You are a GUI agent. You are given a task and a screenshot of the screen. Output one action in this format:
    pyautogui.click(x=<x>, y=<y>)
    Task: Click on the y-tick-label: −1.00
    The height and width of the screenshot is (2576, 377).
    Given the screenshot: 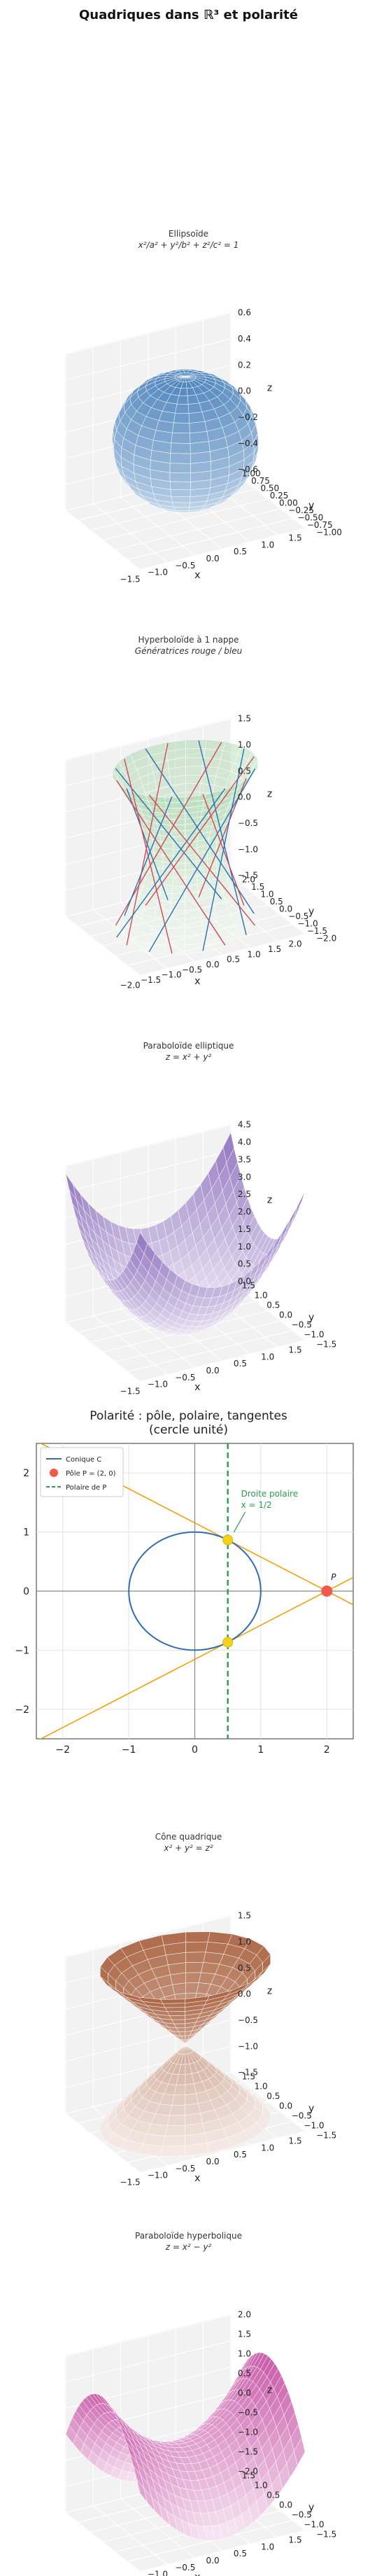 What is the action you would take?
    pyautogui.click(x=329, y=533)
    